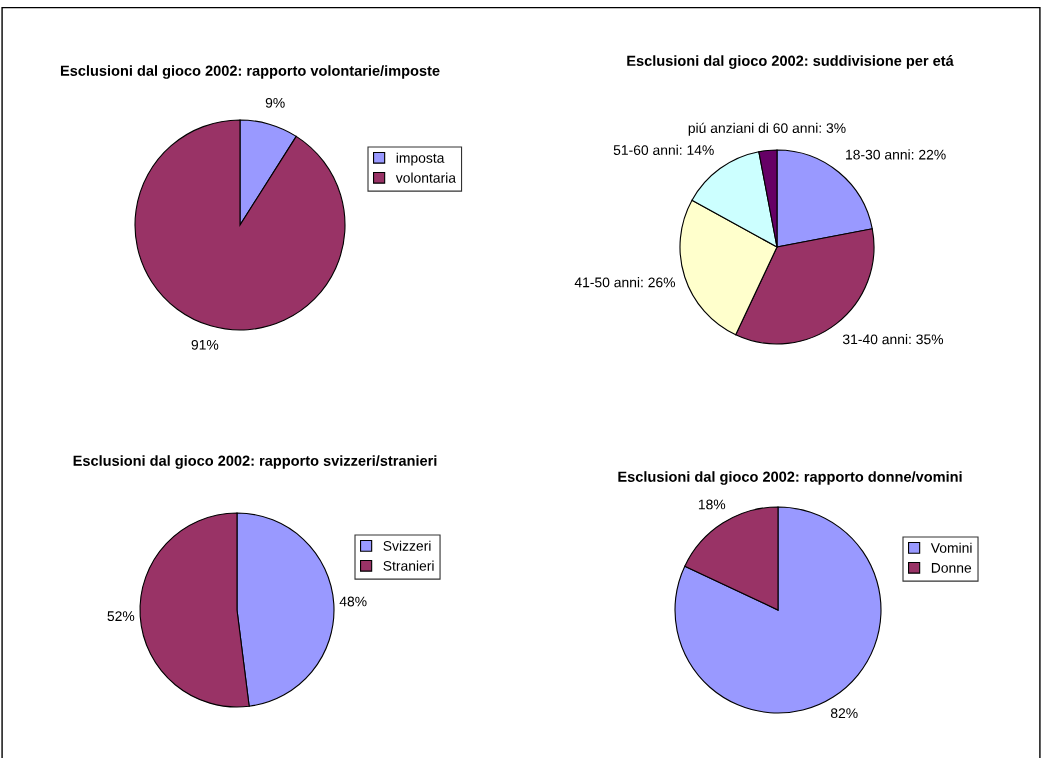  What do you see at coordinates (712, 504) in the screenshot?
I see `data-label: 18%` at bounding box center [712, 504].